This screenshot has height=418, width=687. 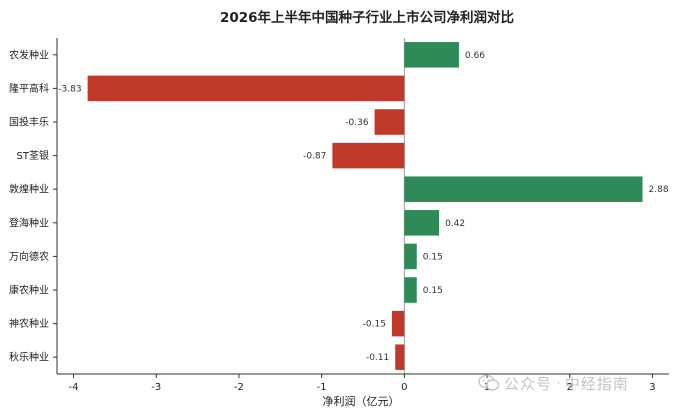 What do you see at coordinates (528, 383) in the screenshot?
I see `watermark-account: 公众号` at bounding box center [528, 383].